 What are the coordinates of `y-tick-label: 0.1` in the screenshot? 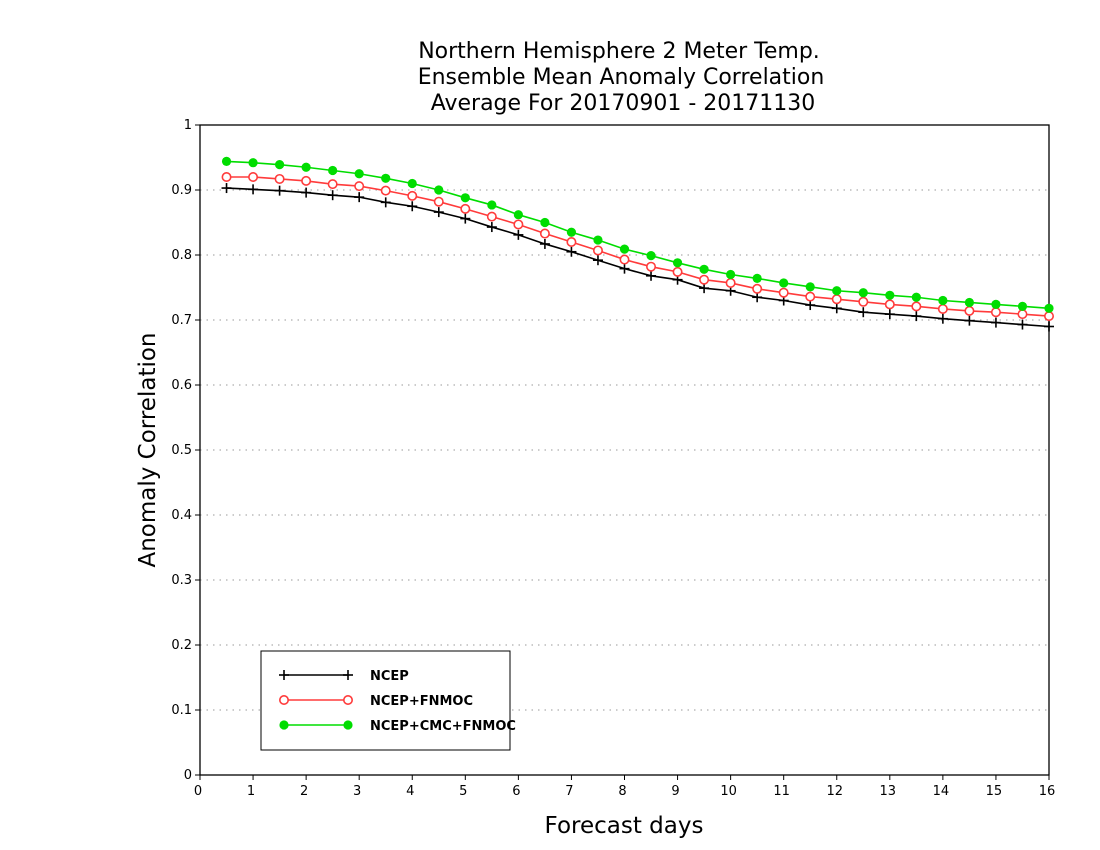 It's located at (181, 710).